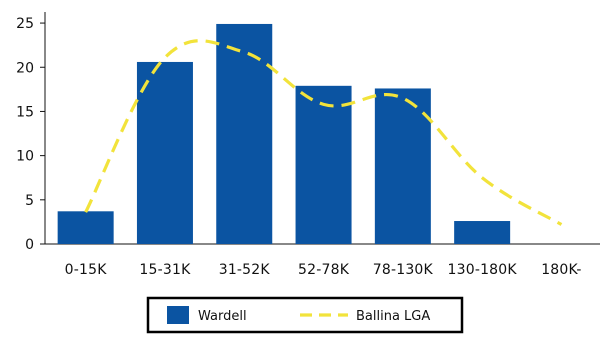  Describe the element at coordinates (29, 245) in the screenshot. I see `y-tick-label: 0` at that location.